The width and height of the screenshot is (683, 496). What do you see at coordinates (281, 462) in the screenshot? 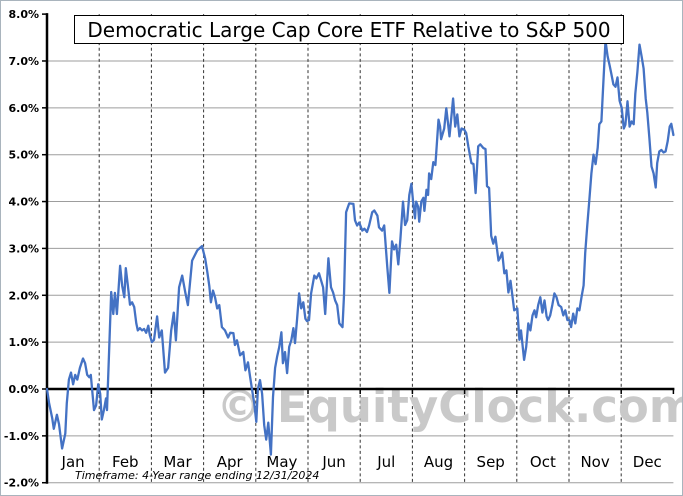
I see `month-label: May` at bounding box center [281, 462].